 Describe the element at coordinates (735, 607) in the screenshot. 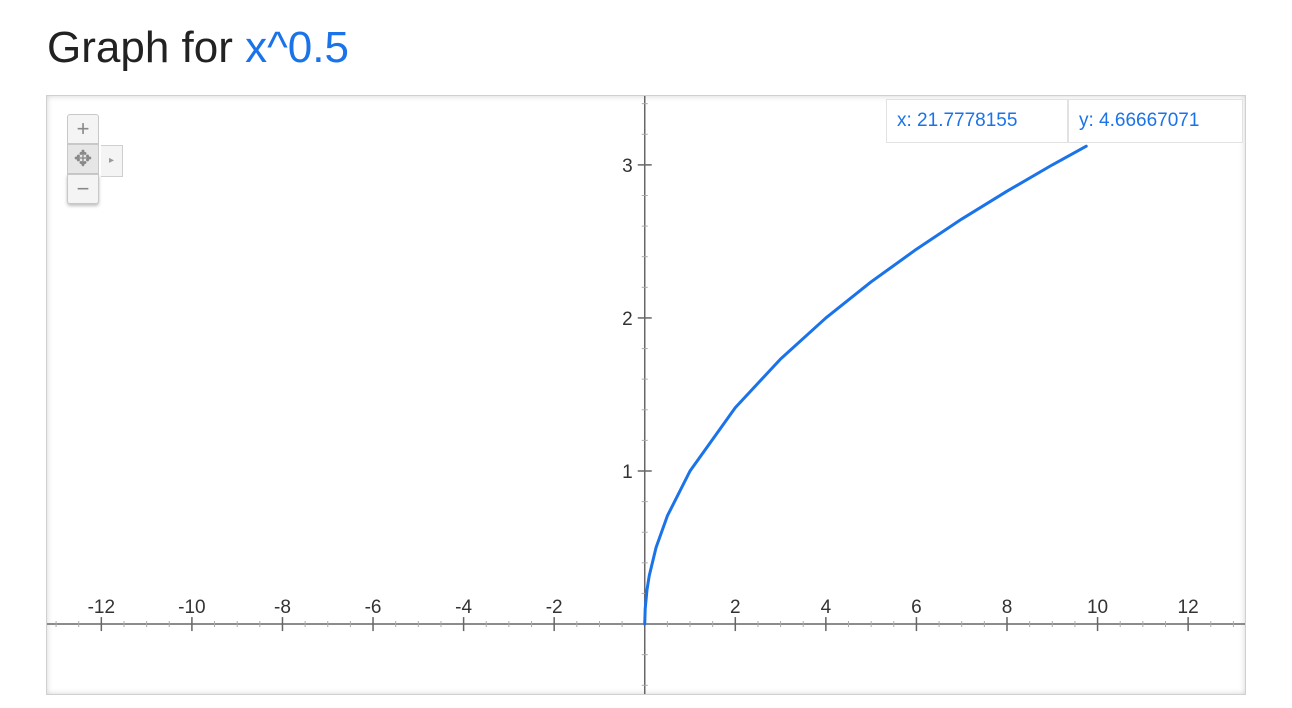

I see `x-tick-label: 2` at that location.